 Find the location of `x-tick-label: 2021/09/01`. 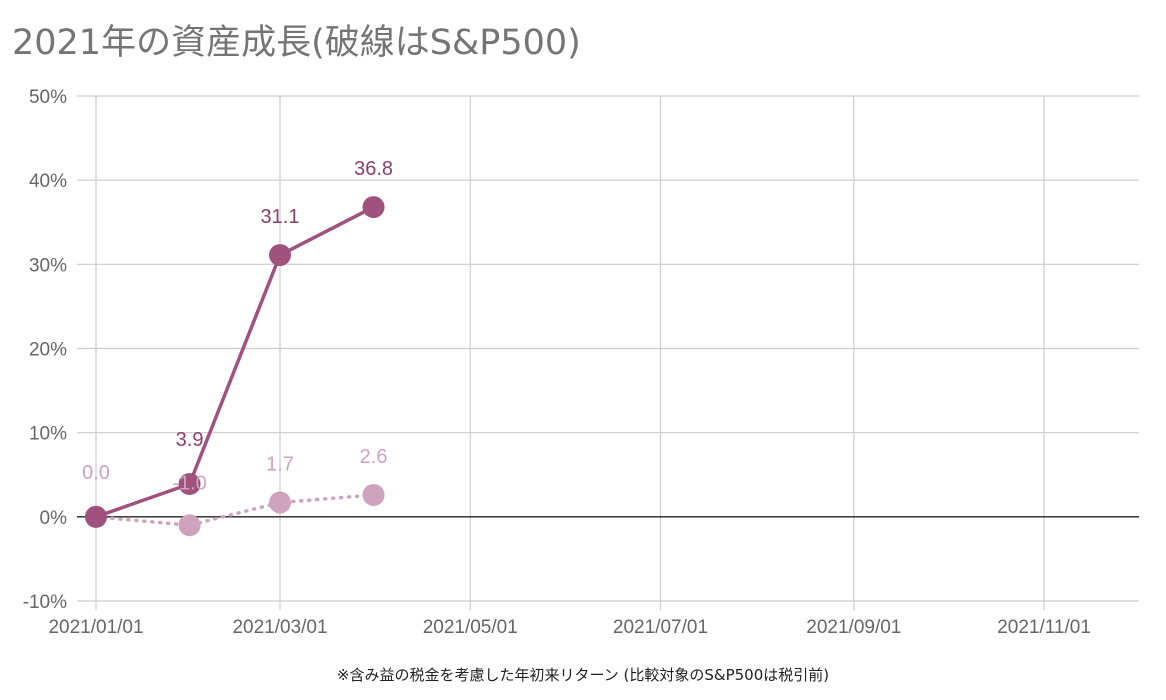

x-tick-label: 2021/09/01 is located at coordinates (853, 627).